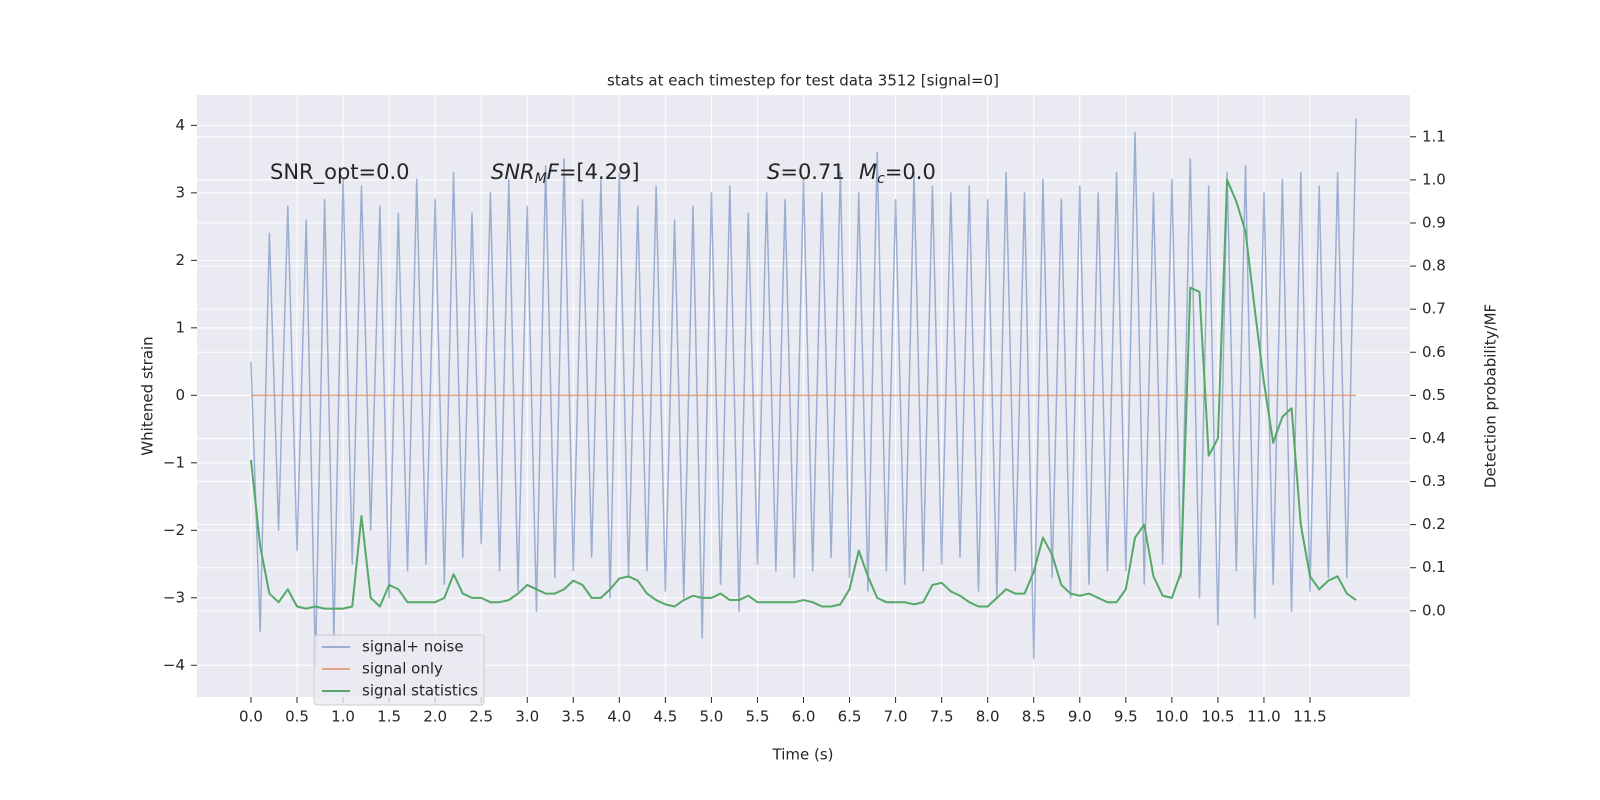  I want to click on annotation-part: SNR, so click(513, 172).